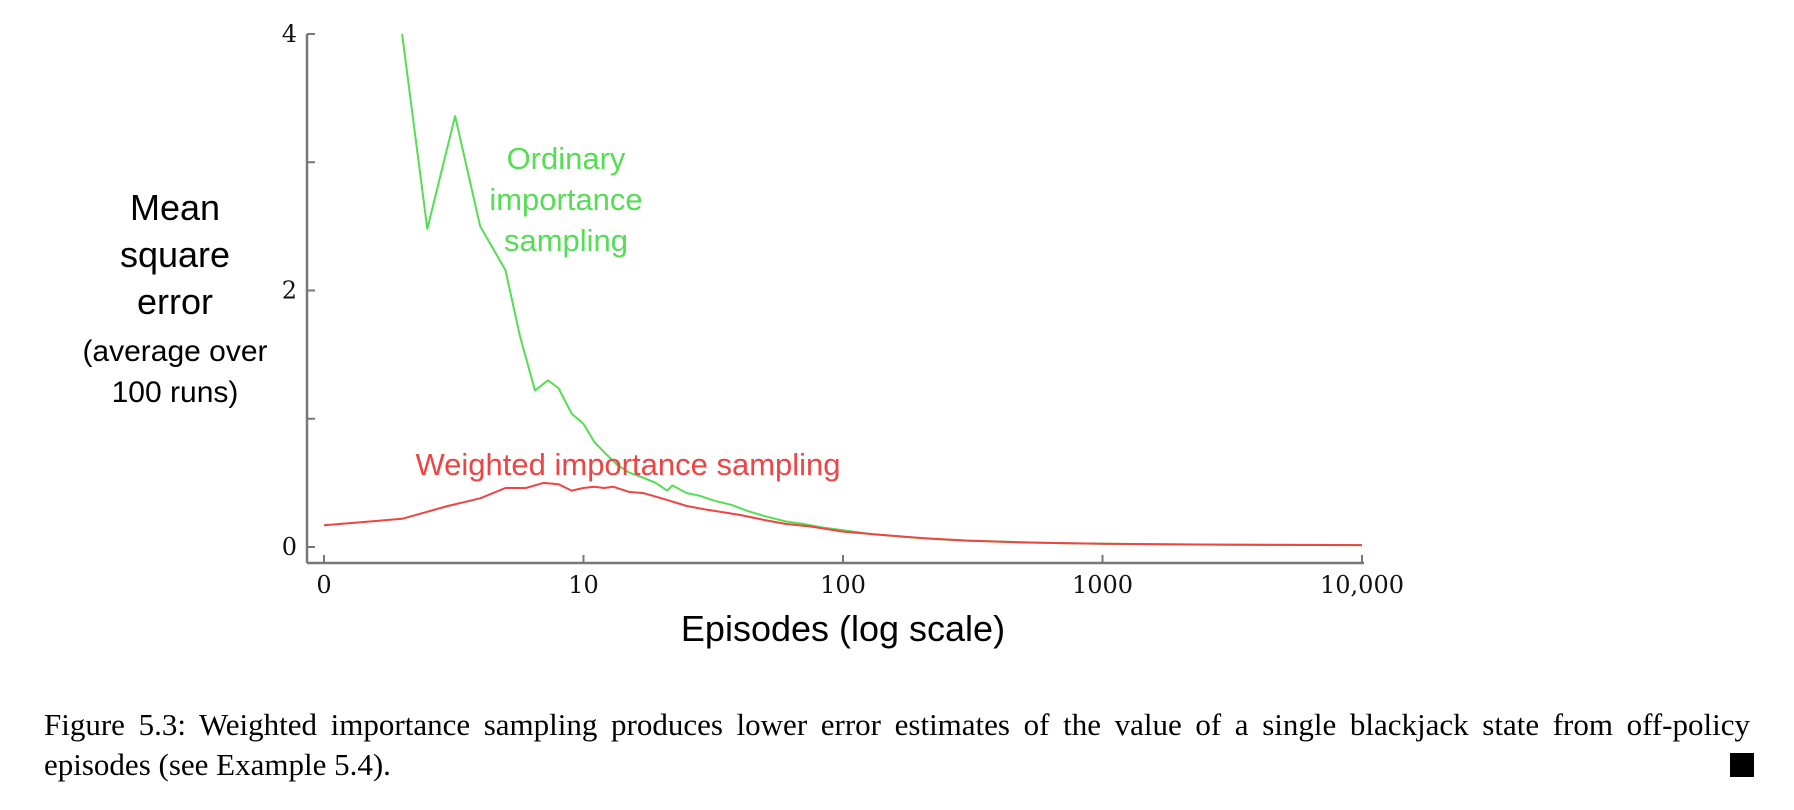 The width and height of the screenshot is (1794, 810). What do you see at coordinates (175, 301) in the screenshot?
I see `y-axis-title-line-3: error` at bounding box center [175, 301].